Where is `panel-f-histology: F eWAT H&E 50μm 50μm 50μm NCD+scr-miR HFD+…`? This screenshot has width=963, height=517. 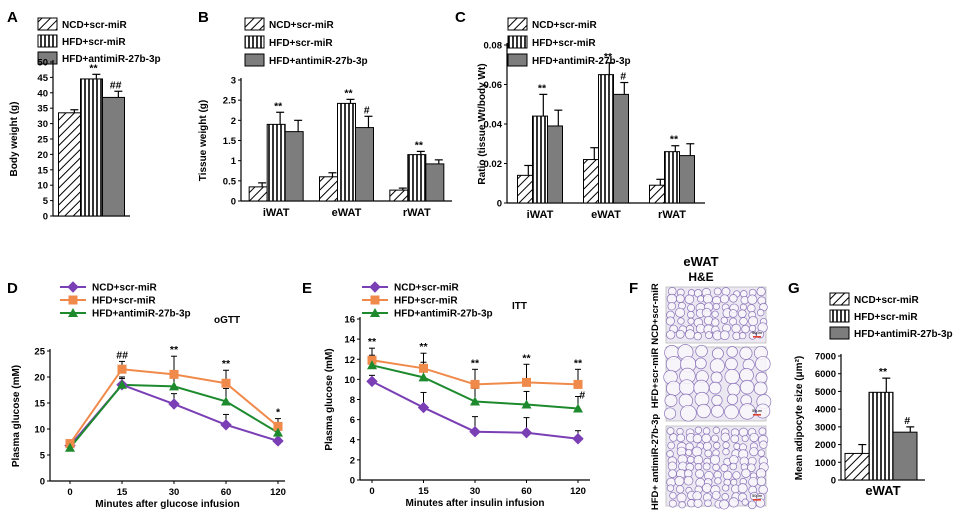
panel-f-histology: F eWAT H&E 50μm 50μm 50μm NCD+scr-miR HFD+… is located at coordinates (700, 382).